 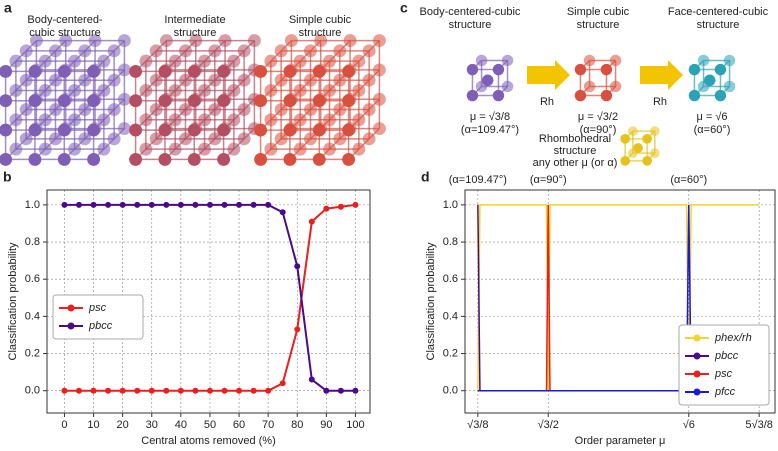 I want to click on order-parameter: (α=109.47°), so click(x=490, y=130).